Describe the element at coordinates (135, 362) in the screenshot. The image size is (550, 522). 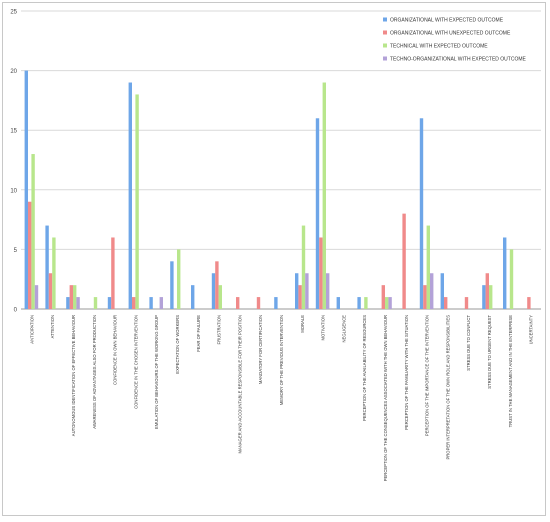
I see `x-tick-label: CONFIDENCE IN THE CHOSEN INTERVENTION` at that location.